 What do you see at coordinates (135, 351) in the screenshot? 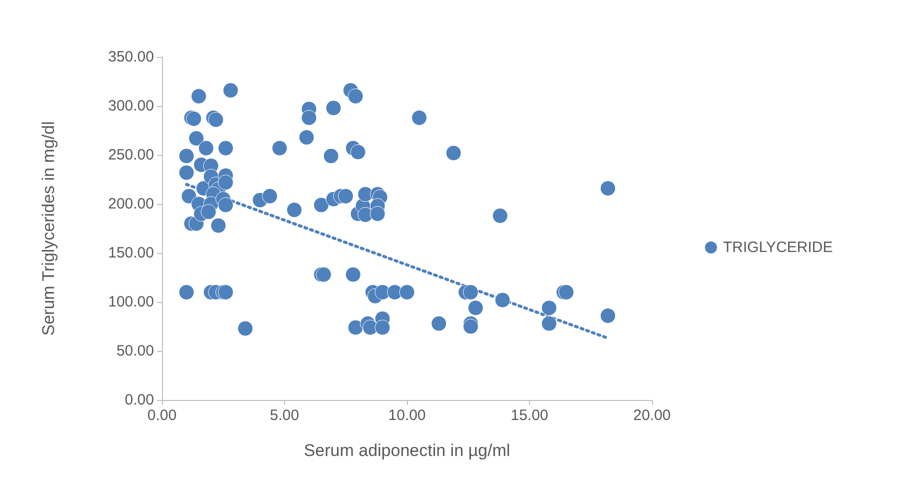
I see `y-tick-label: 50.00` at bounding box center [135, 351].